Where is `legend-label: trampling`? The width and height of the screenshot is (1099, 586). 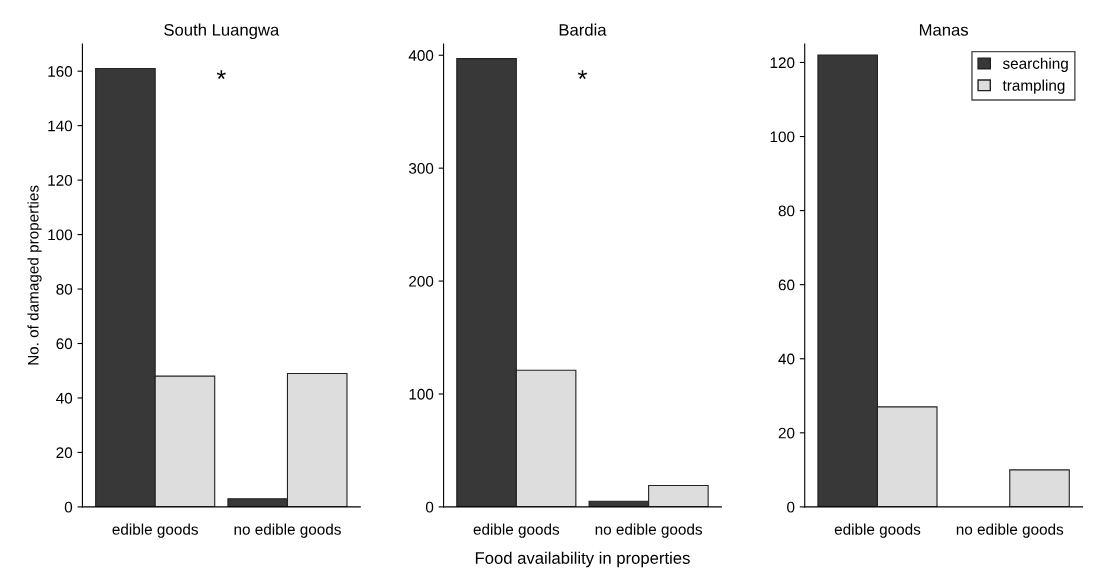
legend-label: trampling is located at coordinates (1033, 86).